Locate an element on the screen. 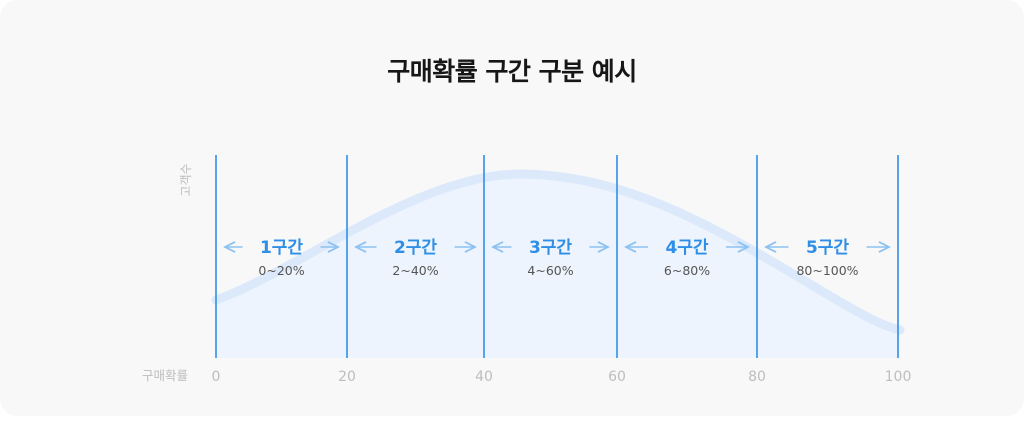  x-tick-label: 80 is located at coordinates (757, 377).